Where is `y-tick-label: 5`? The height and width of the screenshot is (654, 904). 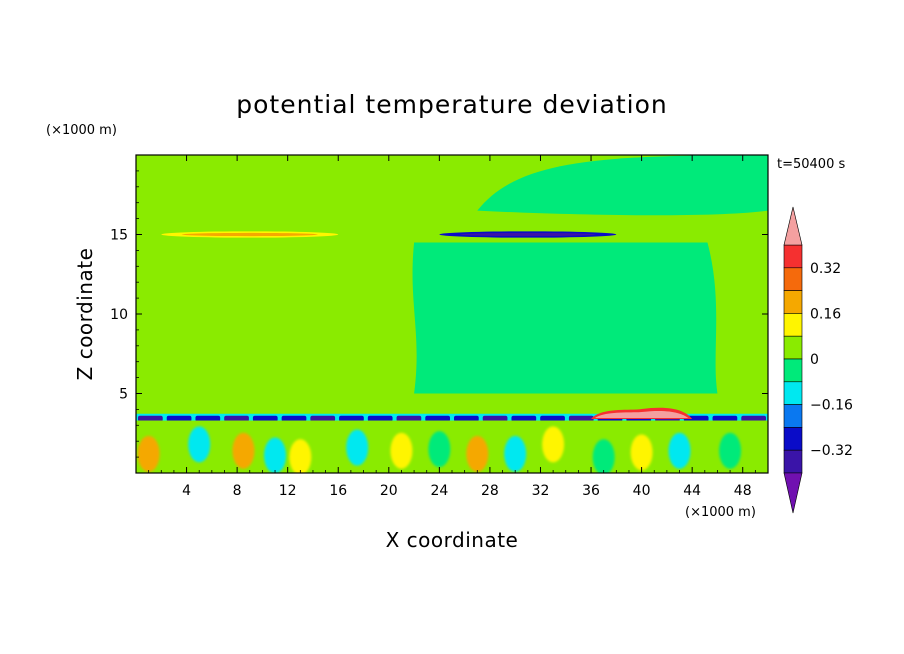
y-tick-label: 5 is located at coordinates (123, 395).